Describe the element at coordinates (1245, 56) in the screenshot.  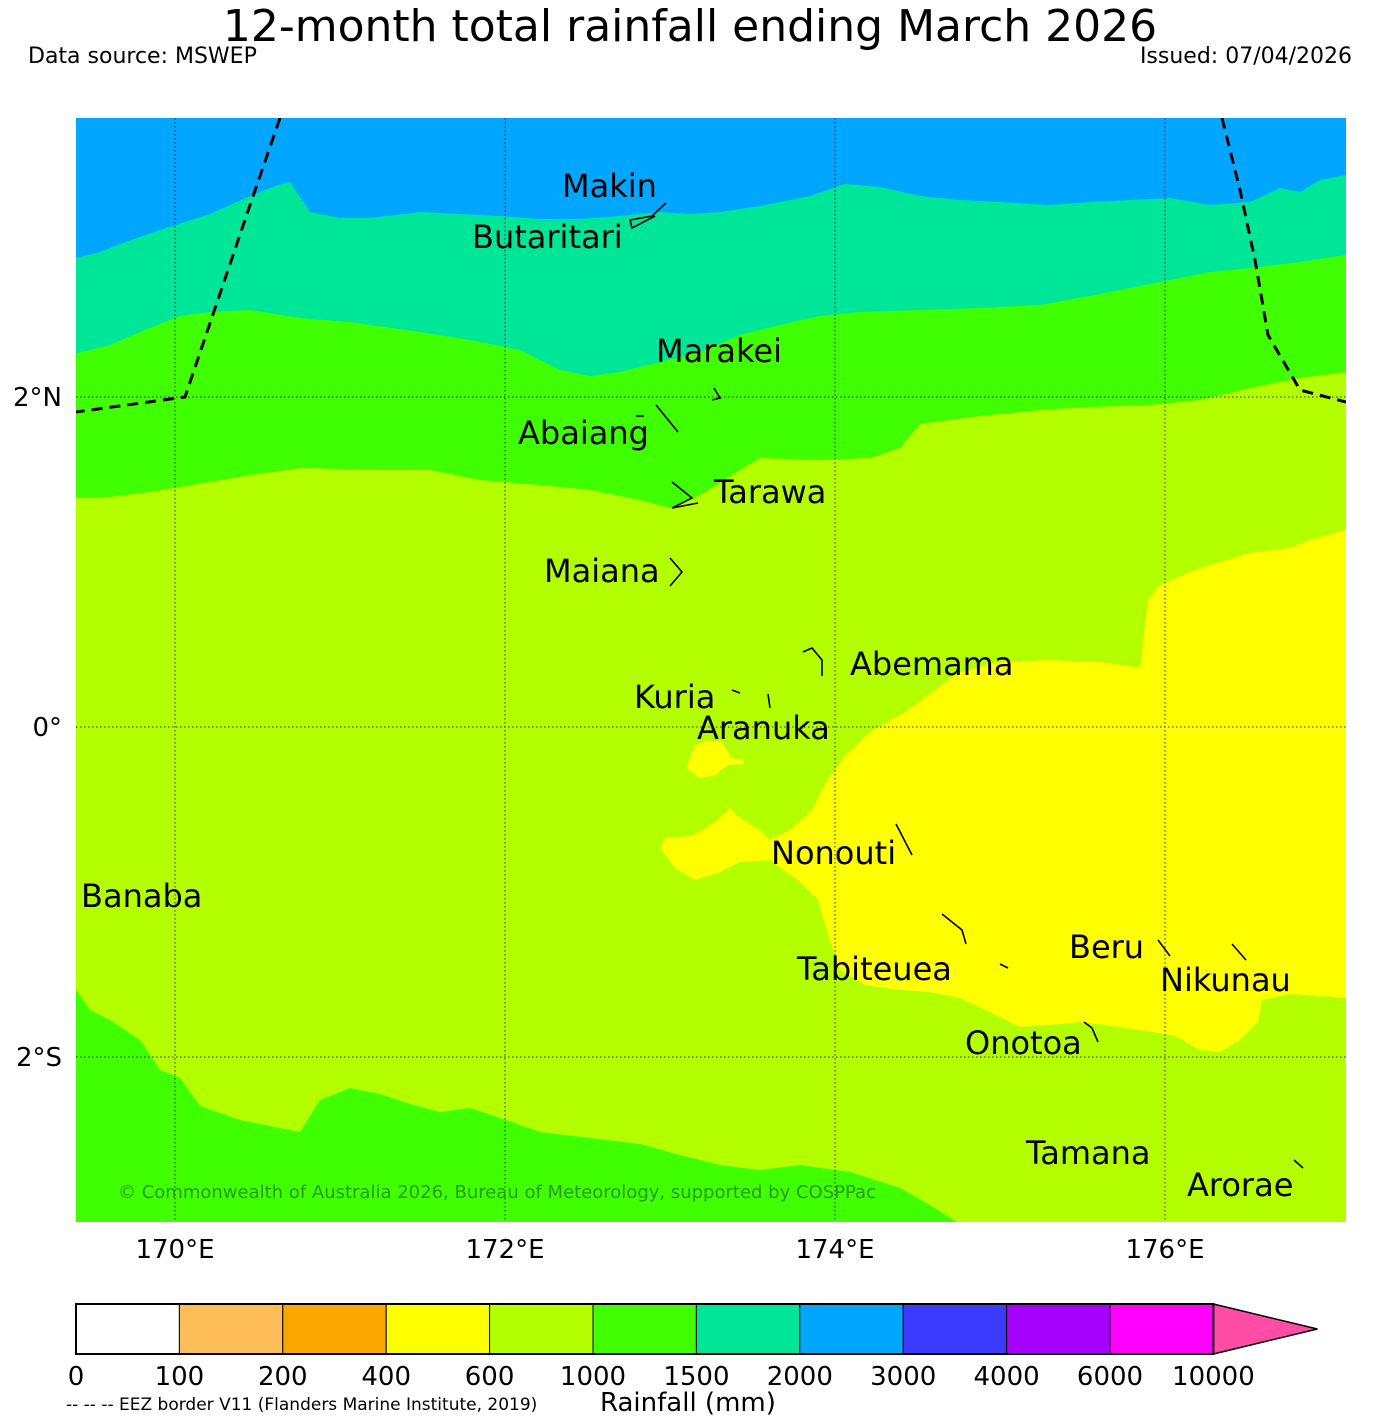
I see `issued-date: Issued: 07/04/2026` at that location.